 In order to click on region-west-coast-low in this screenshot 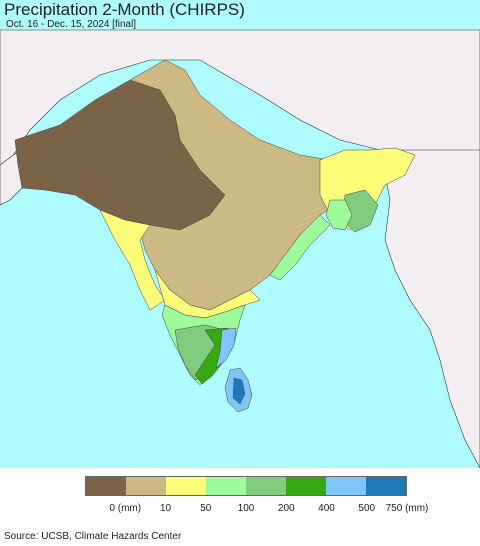, I will do `click(132, 260)`.